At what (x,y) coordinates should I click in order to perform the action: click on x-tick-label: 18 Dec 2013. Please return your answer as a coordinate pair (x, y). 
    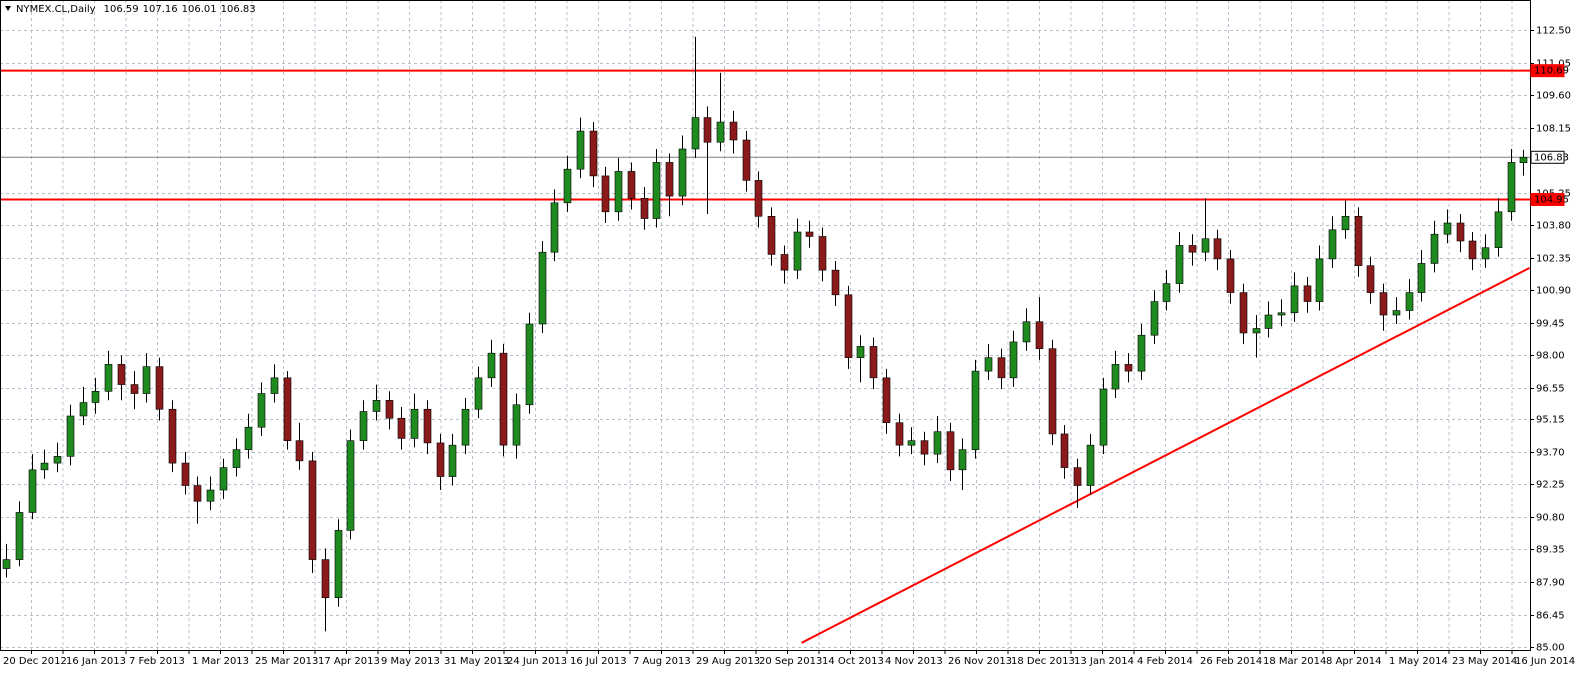
    Looking at the image, I should click on (1043, 661).